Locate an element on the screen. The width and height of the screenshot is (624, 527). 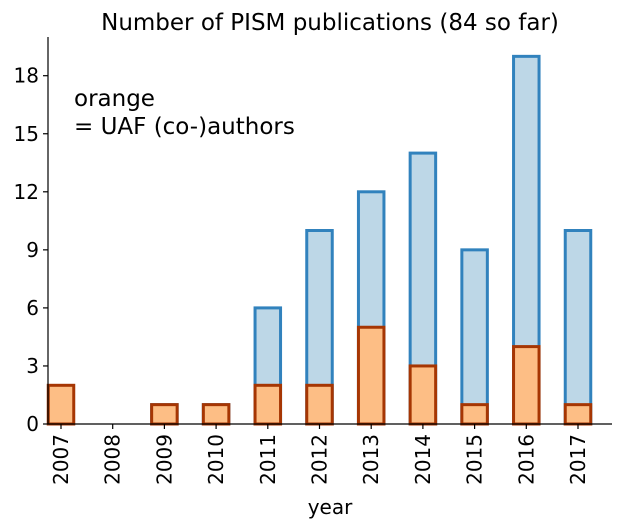
x-tick-label: 2009 is located at coordinates (164, 459).